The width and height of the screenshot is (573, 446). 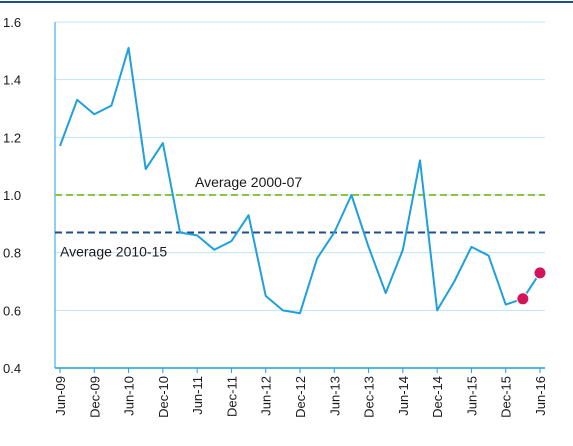 I want to click on x-tick-label: Jun-09, so click(x=60, y=396).